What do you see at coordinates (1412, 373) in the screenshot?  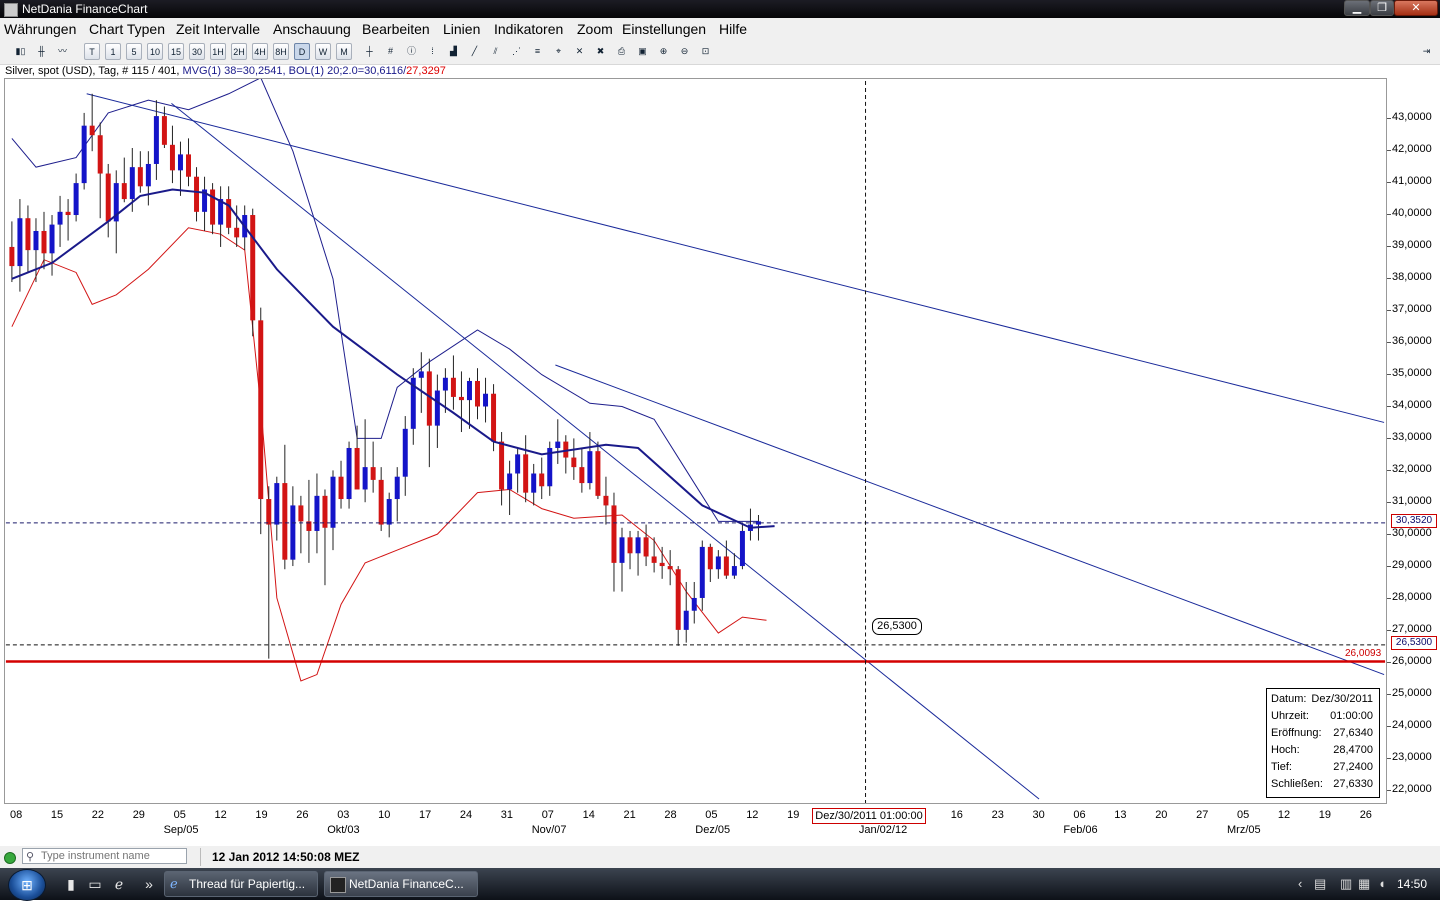 I see `y-tick-label: 35,0000` at bounding box center [1412, 373].